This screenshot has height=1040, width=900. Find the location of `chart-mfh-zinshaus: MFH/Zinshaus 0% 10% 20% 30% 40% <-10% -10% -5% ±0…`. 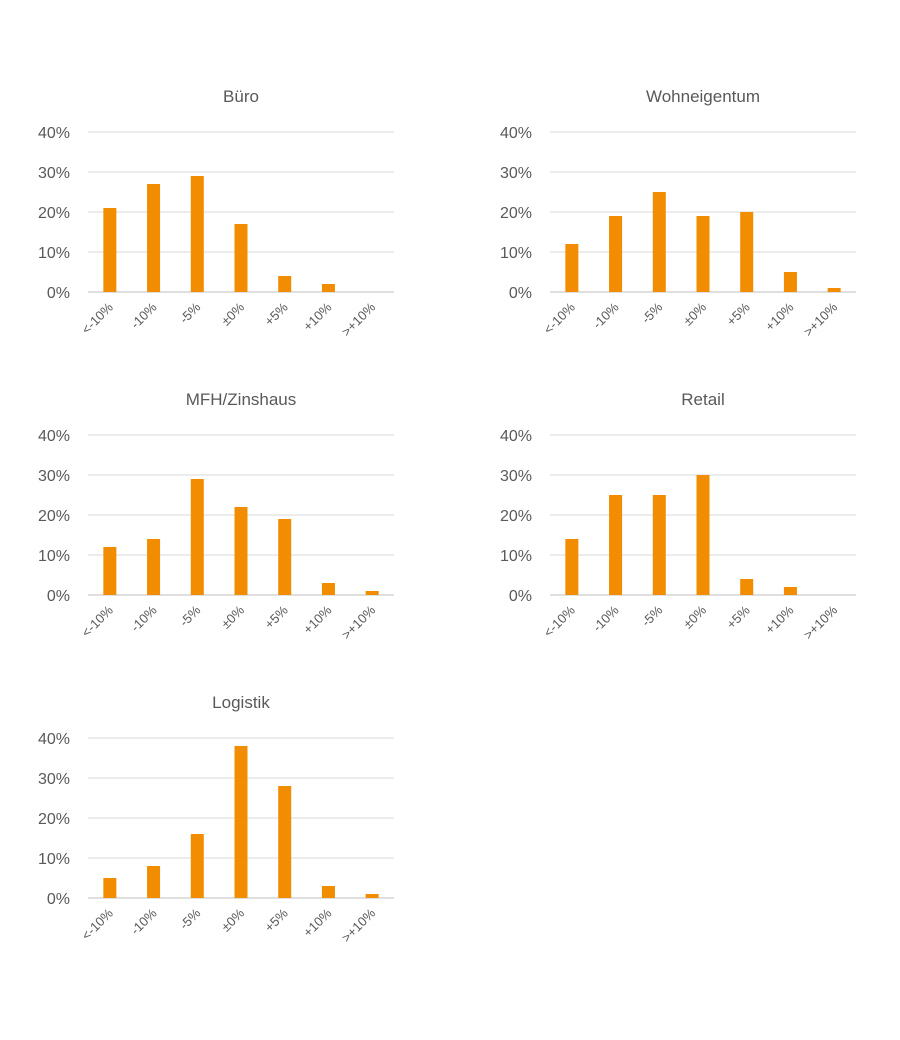

chart-mfh-zinshaus: MFH/Zinshaus 0% 10% 20% 30% 40% <-10% -10% -5% ±0… is located at coordinates (216, 516).